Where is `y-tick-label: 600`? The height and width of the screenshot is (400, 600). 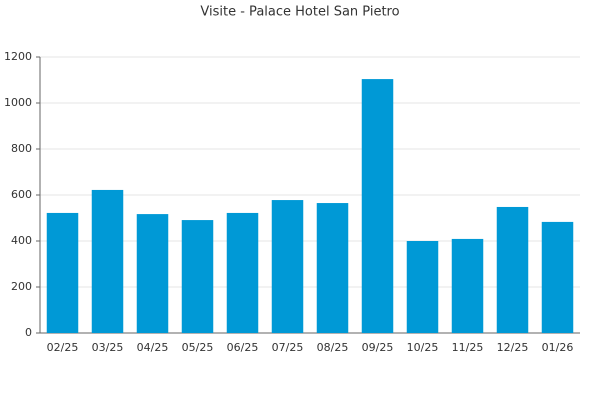
y-tick-label: 600 is located at coordinates (21, 194).